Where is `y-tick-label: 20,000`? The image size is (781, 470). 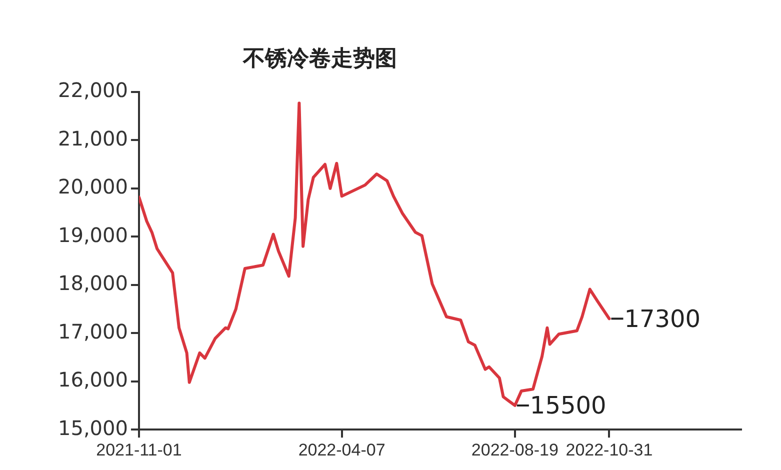 y-tick-label: 20,000 is located at coordinates (93, 186).